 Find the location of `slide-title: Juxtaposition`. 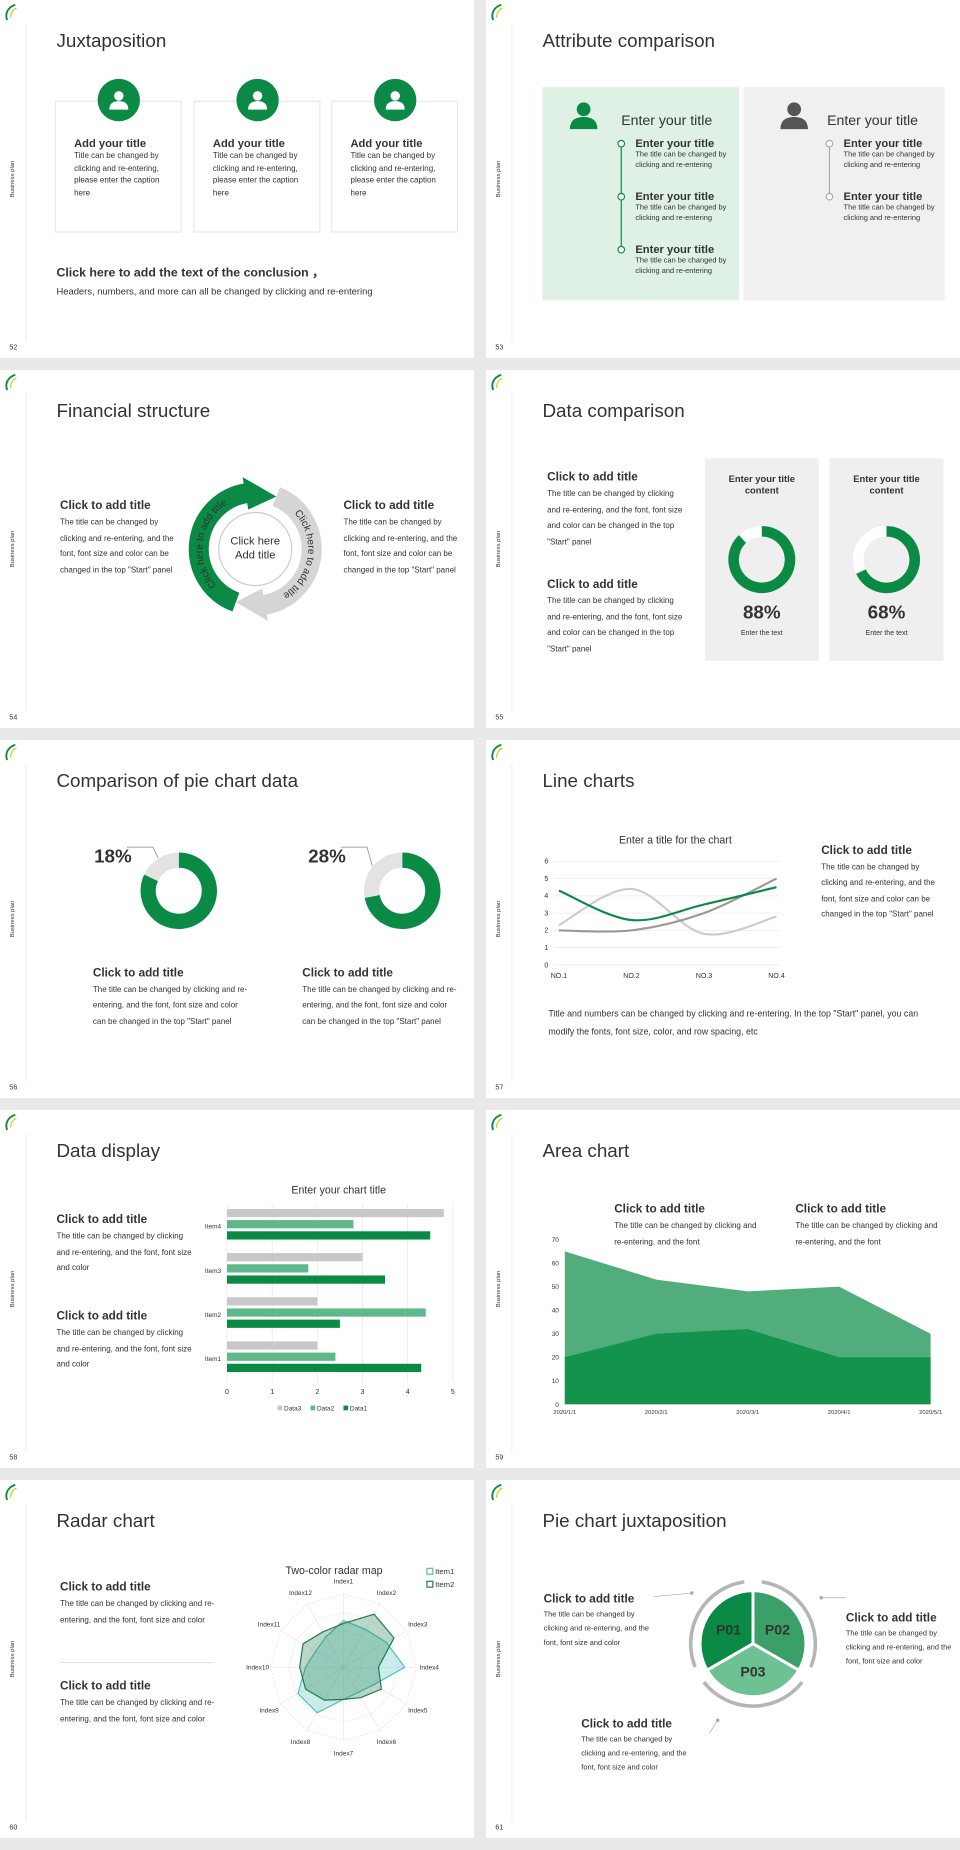

slide-title: Juxtaposition is located at coordinates (111, 40).